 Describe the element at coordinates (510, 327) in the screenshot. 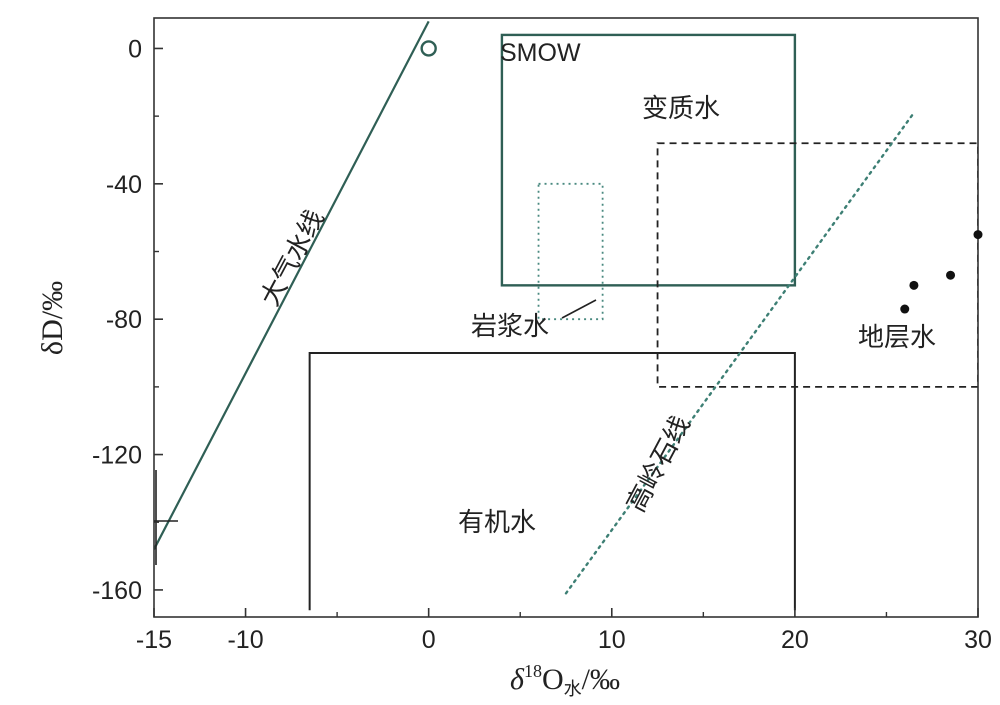

I see `region-label-magmatic: 岩浆水` at that location.